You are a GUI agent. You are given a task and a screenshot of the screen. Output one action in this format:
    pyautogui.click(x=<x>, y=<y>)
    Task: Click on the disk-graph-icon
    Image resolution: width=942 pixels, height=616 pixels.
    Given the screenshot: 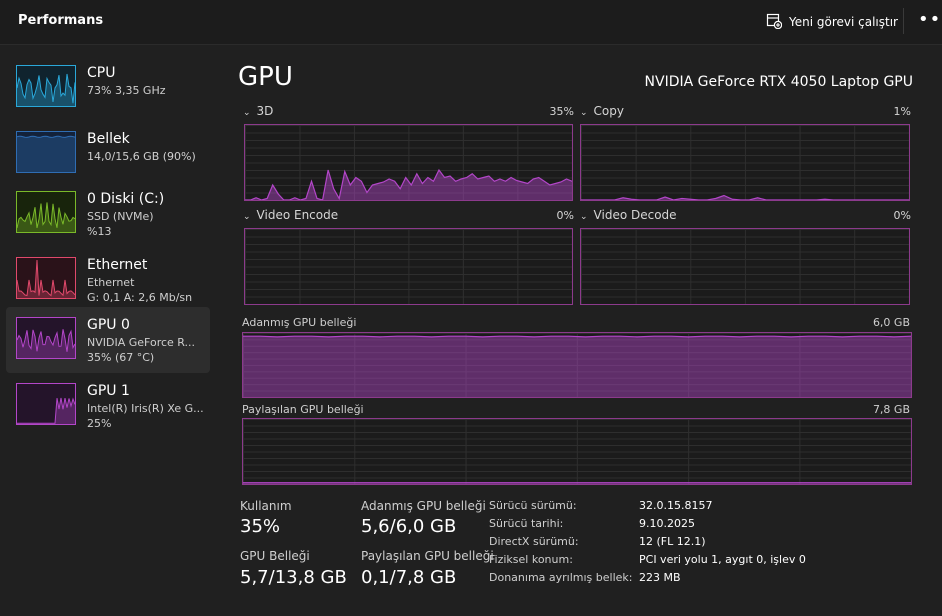 What is the action you would take?
    pyautogui.click(x=46, y=212)
    